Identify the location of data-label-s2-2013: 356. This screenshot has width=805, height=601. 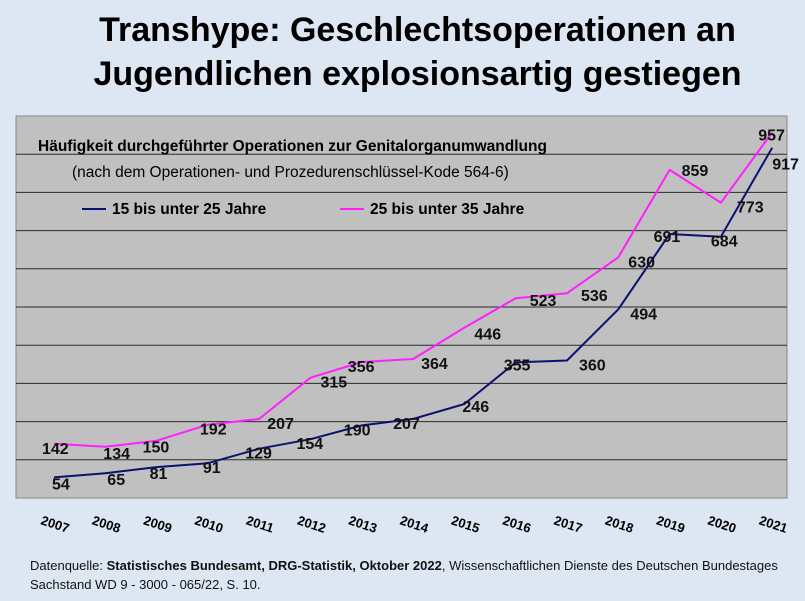
(361, 367).